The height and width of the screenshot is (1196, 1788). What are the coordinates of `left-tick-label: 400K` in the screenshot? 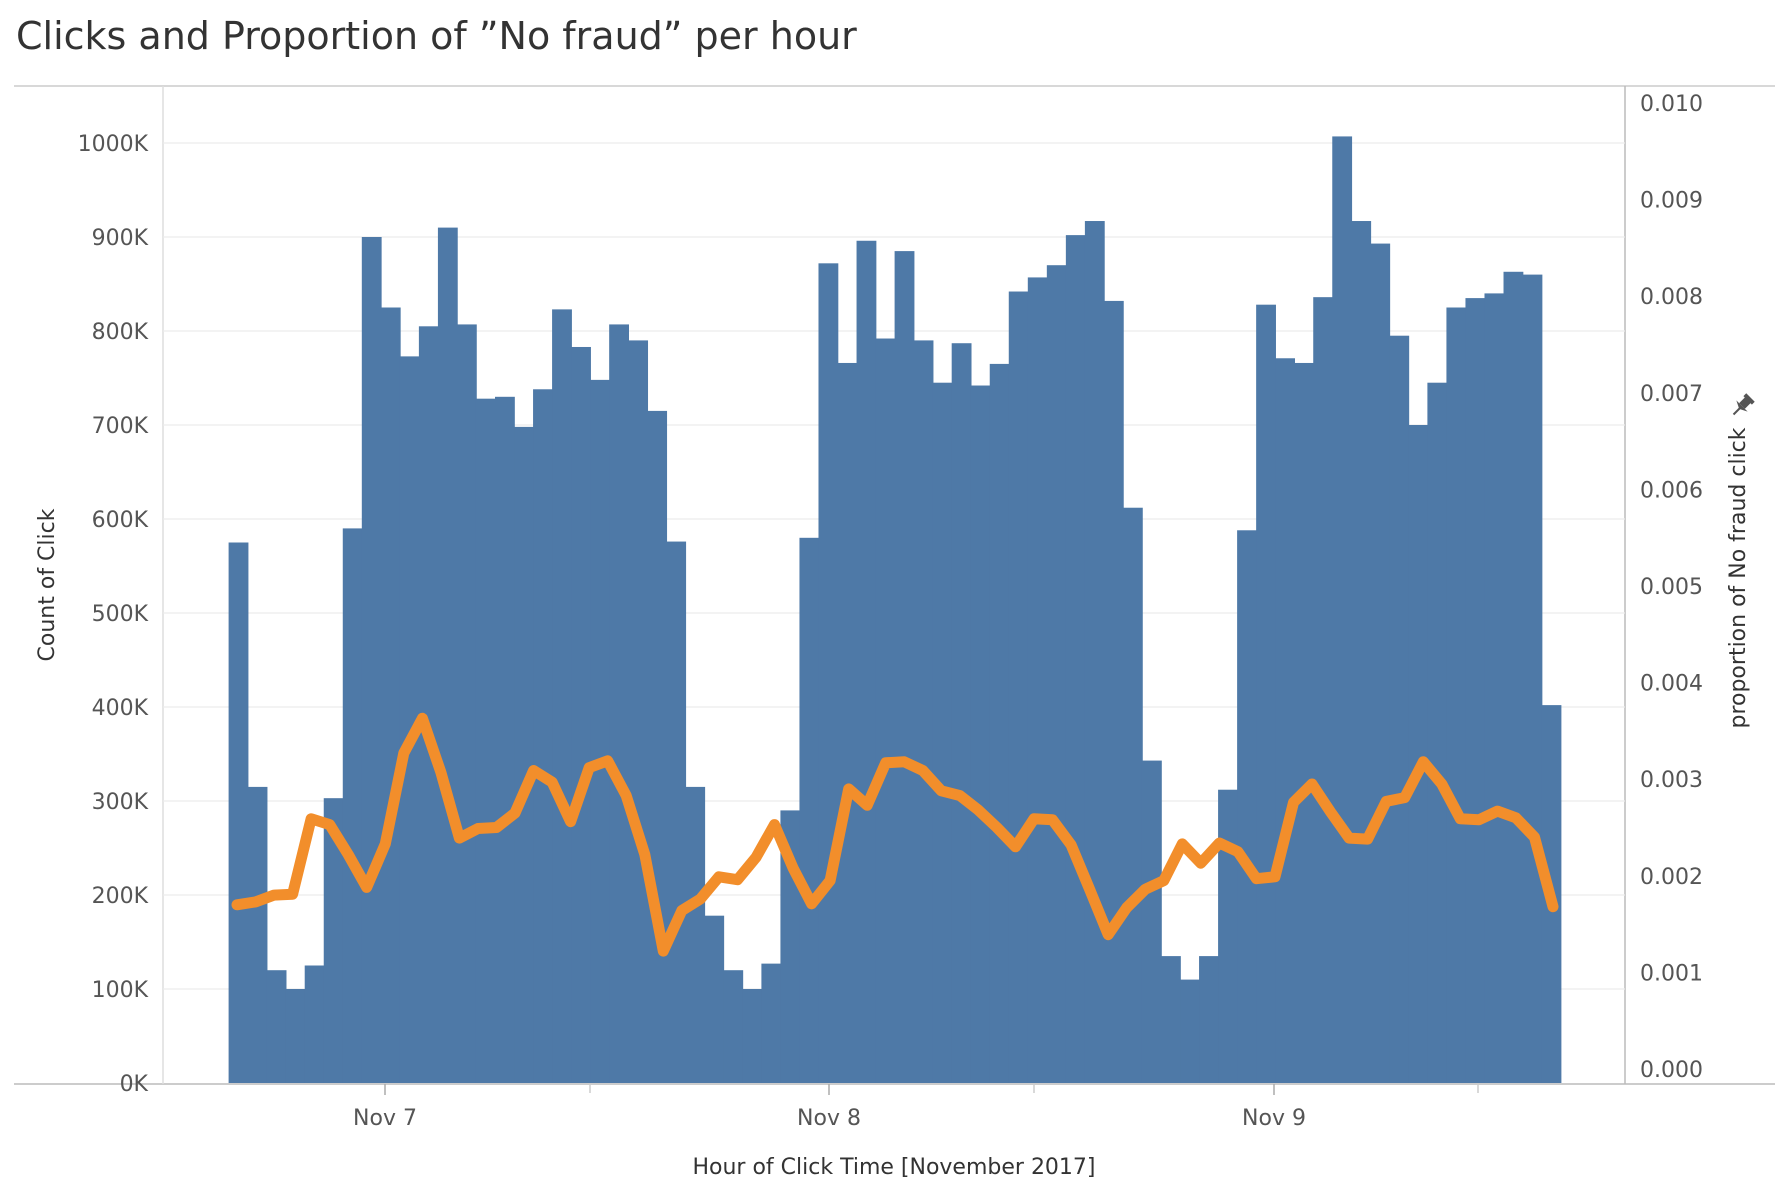 It's located at (120, 708).